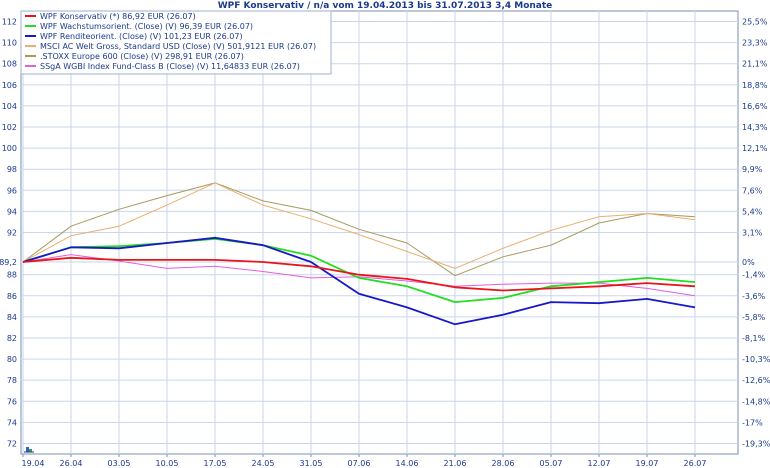  I want to click on y-tick-label-right: -12,6%, so click(756, 380).